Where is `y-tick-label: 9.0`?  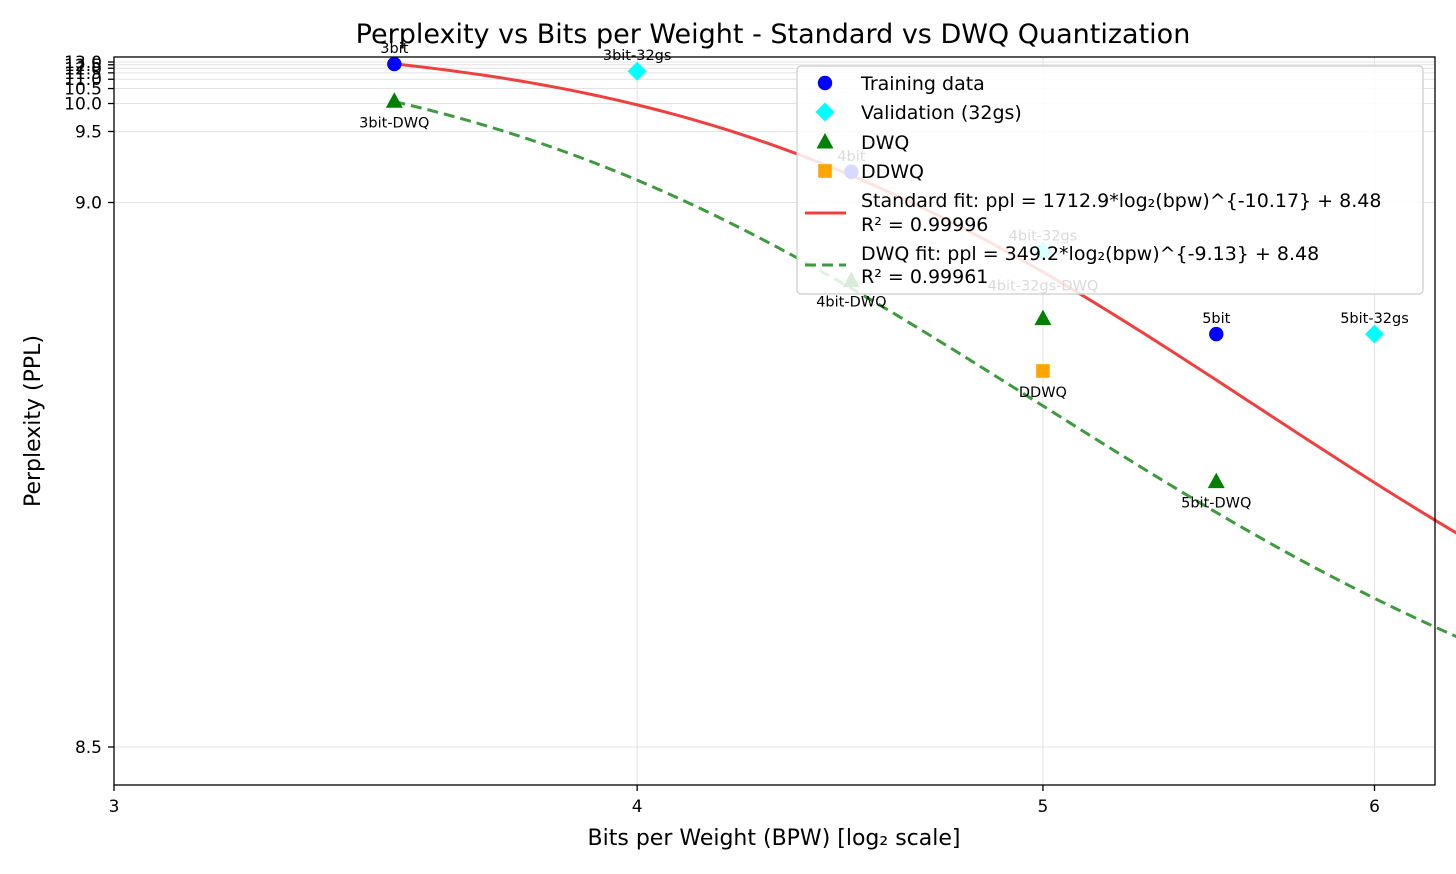
y-tick-label: 9.0 is located at coordinates (88, 204).